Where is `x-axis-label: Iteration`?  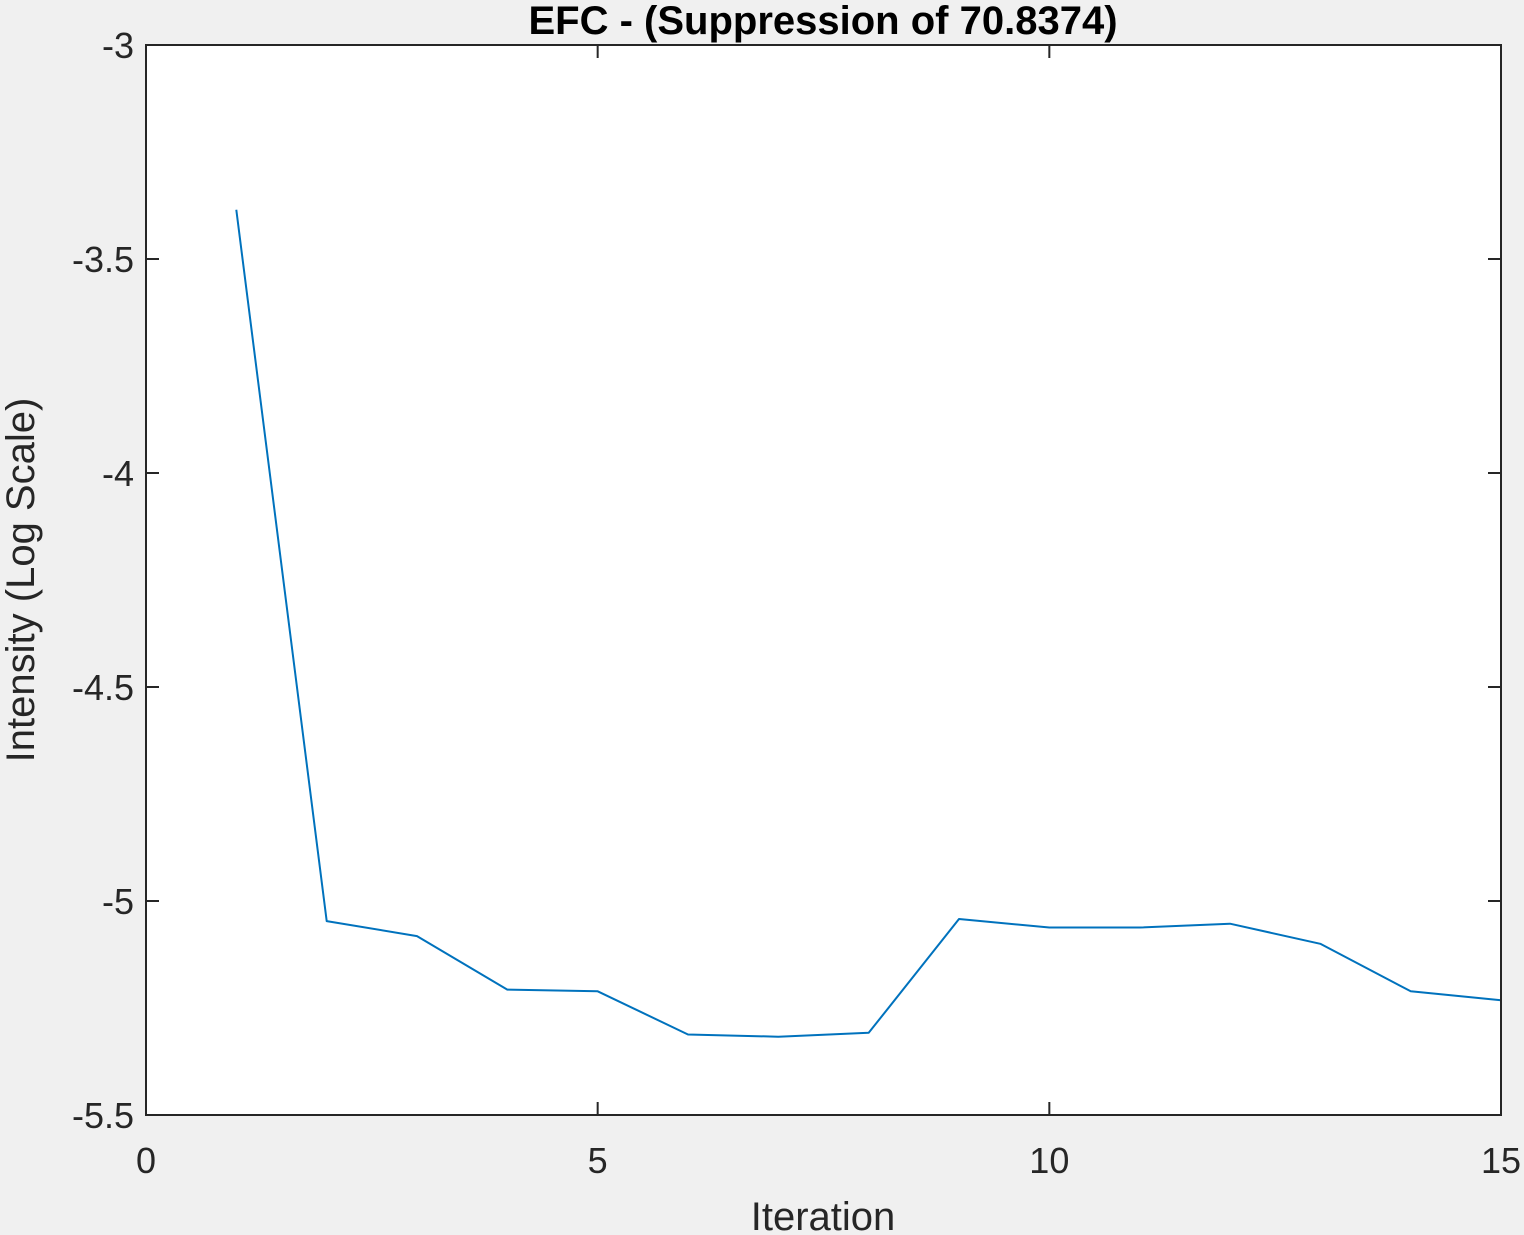
x-axis-label: Iteration is located at coordinates (823, 1215).